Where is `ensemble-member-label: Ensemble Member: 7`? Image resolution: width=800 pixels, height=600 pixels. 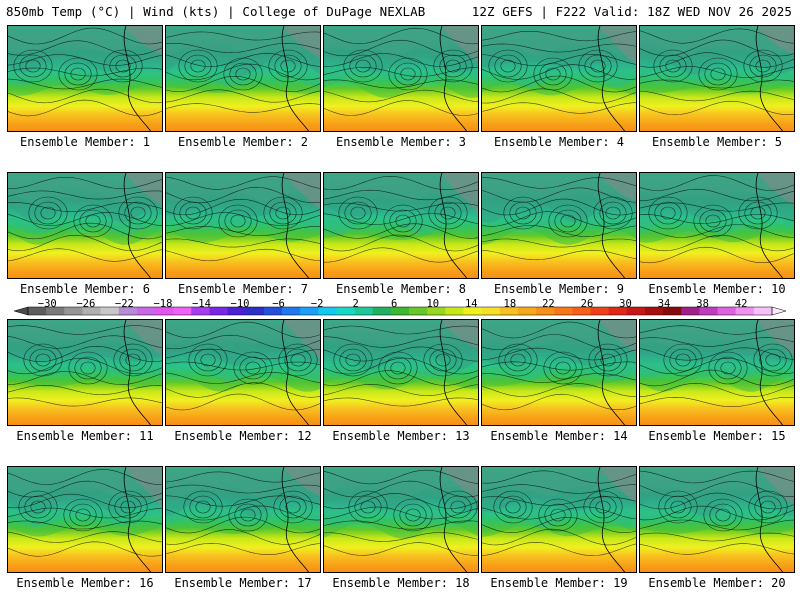
ensemble-member-label: Ensemble Member: 7 is located at coordinates (243, 289).